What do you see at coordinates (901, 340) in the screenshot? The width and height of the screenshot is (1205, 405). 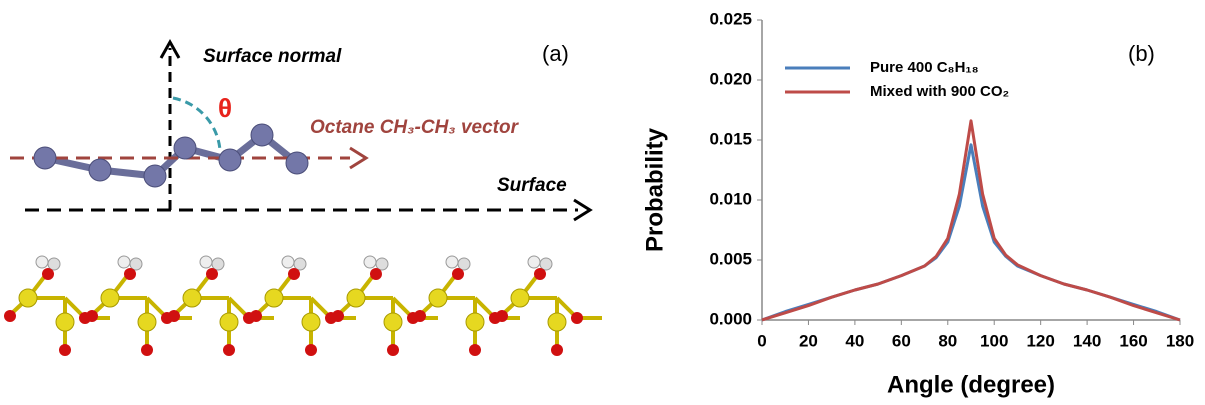 I see `x-tick-label: 60` at bounding box center [901, 340].